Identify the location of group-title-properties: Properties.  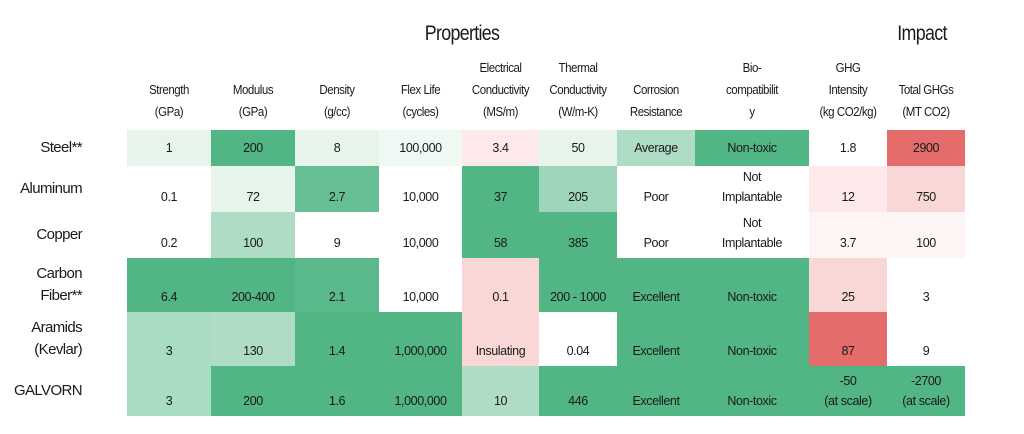
(462, 33).